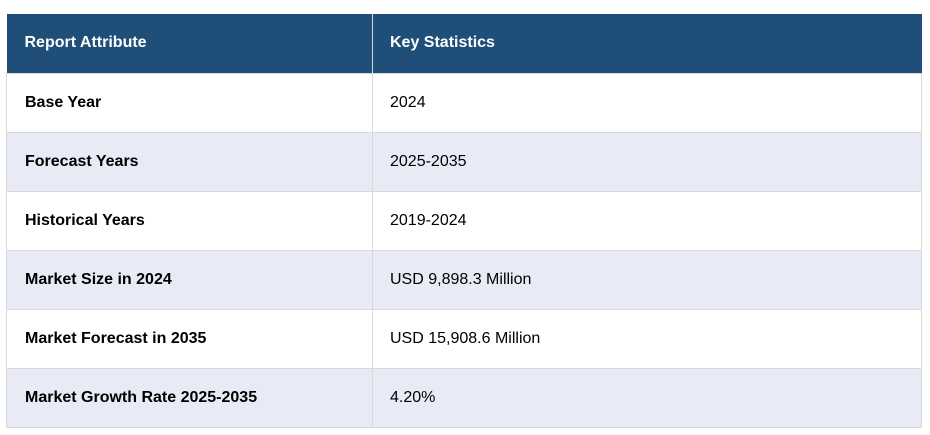 Image resolution: width=930 pixels, height=435 pixels. What do you see at coordinates (189, 102) in the screenshot?
I see `row-attribute: Base Year` at bounding box center [189, 102].